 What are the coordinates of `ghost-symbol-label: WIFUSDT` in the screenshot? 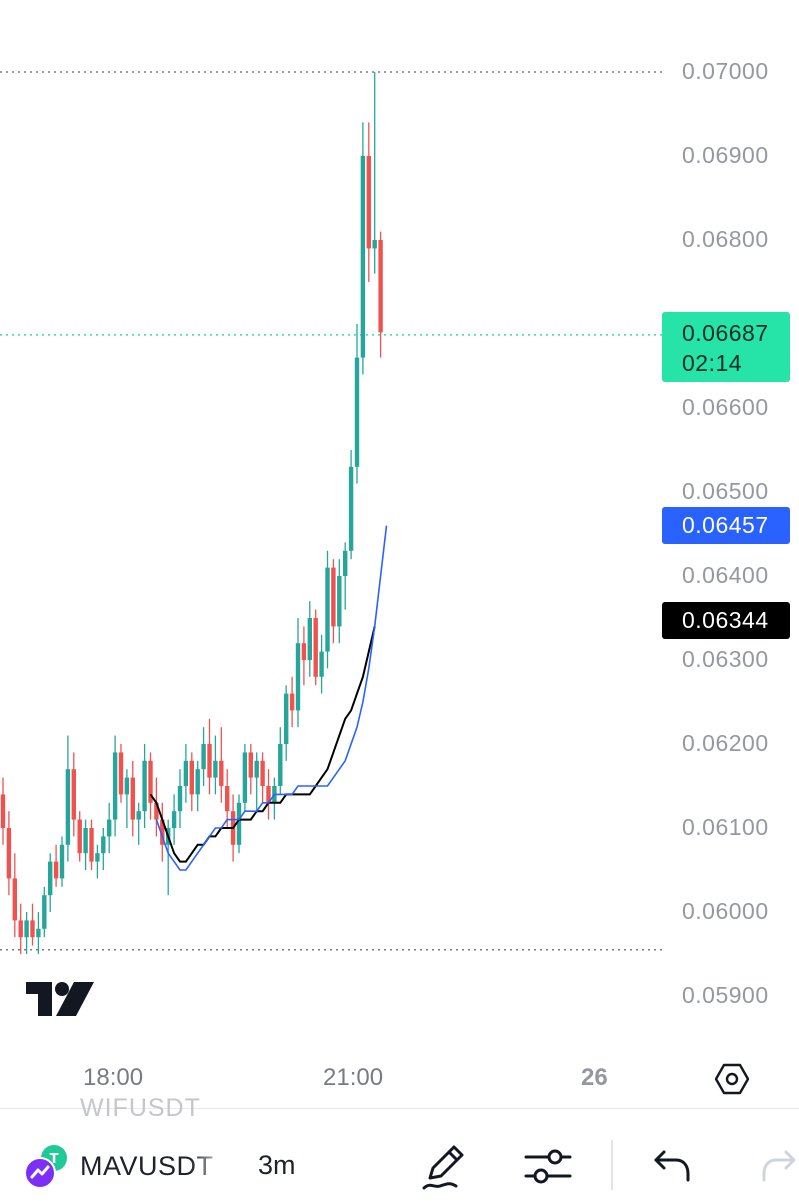 It's located at (140, 1108).